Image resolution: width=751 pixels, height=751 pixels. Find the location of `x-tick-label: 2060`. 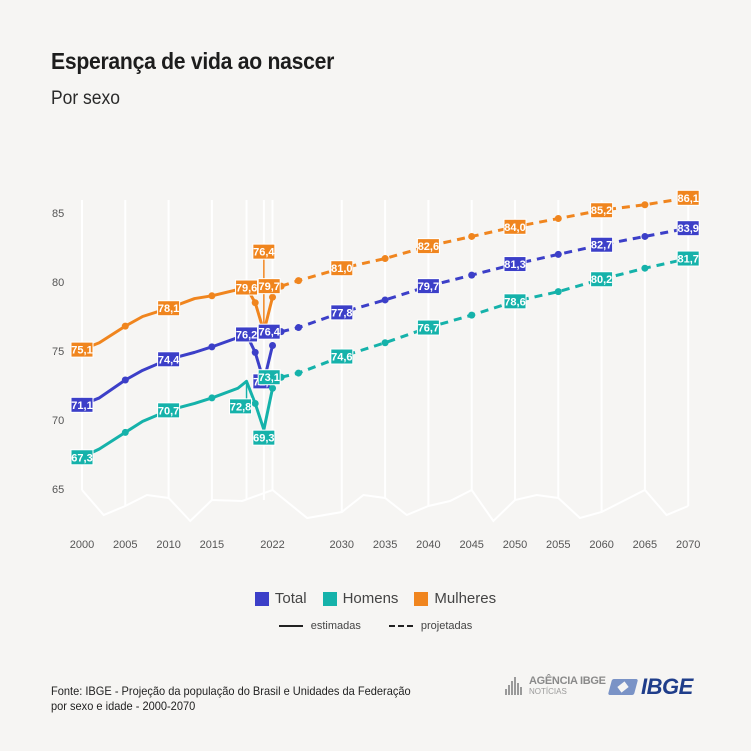

x-tick-label: 2060 is located at coordinates (601, 545).